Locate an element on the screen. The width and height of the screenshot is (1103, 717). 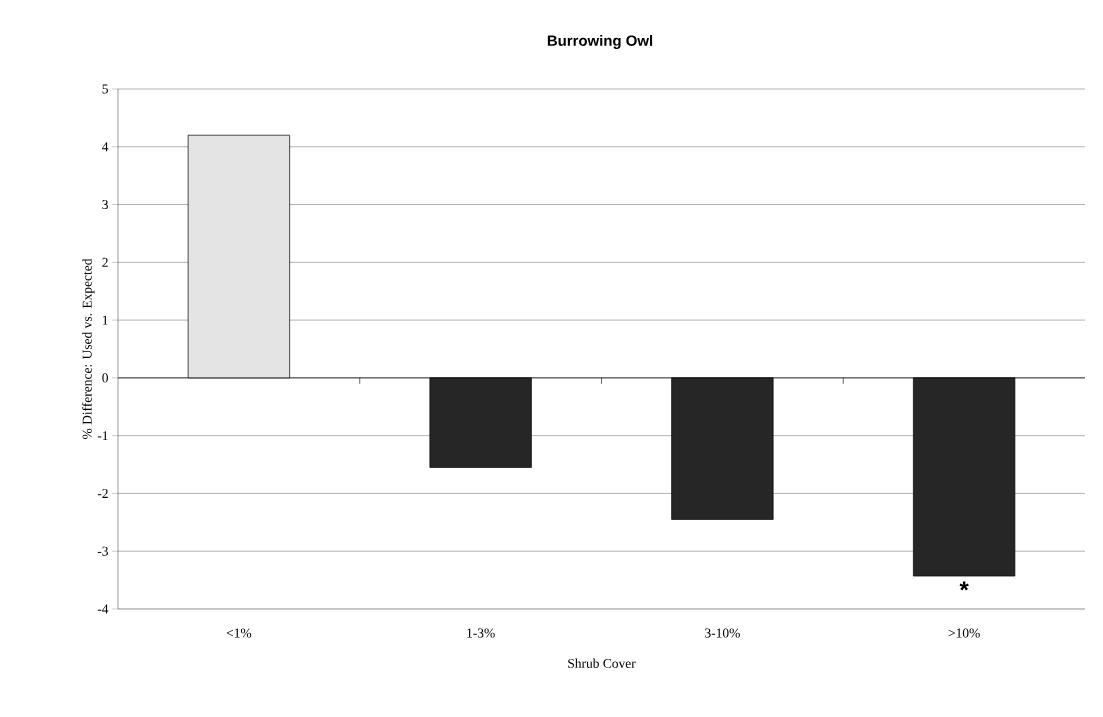
chart-title: Burrowing Owl is located at coordinates (600, 41).